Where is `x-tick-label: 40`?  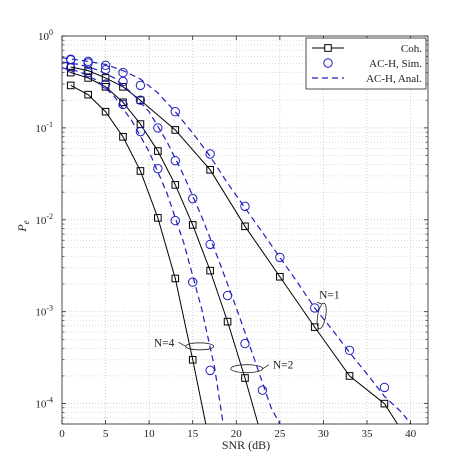 x-tick-label: 40 is located at coordinates (411, 434).